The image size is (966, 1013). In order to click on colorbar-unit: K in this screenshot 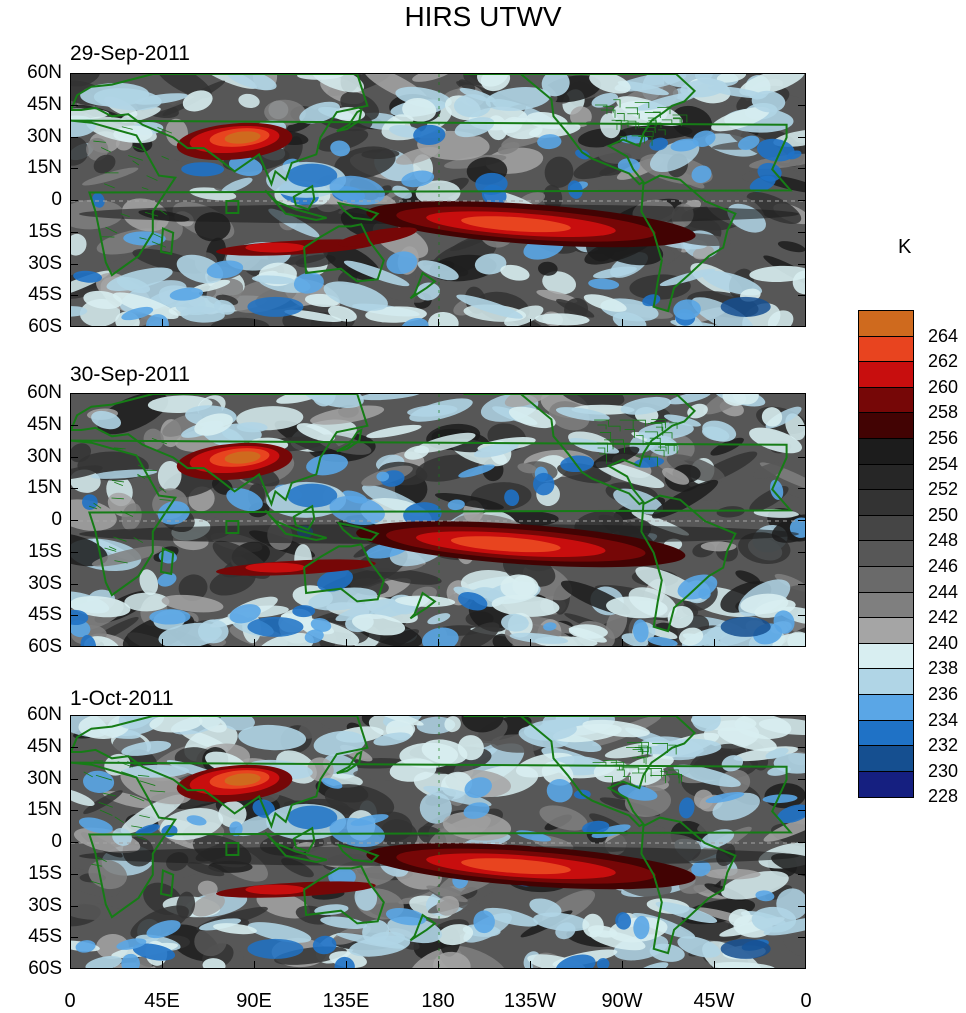, I will do `click(905, 247)`.